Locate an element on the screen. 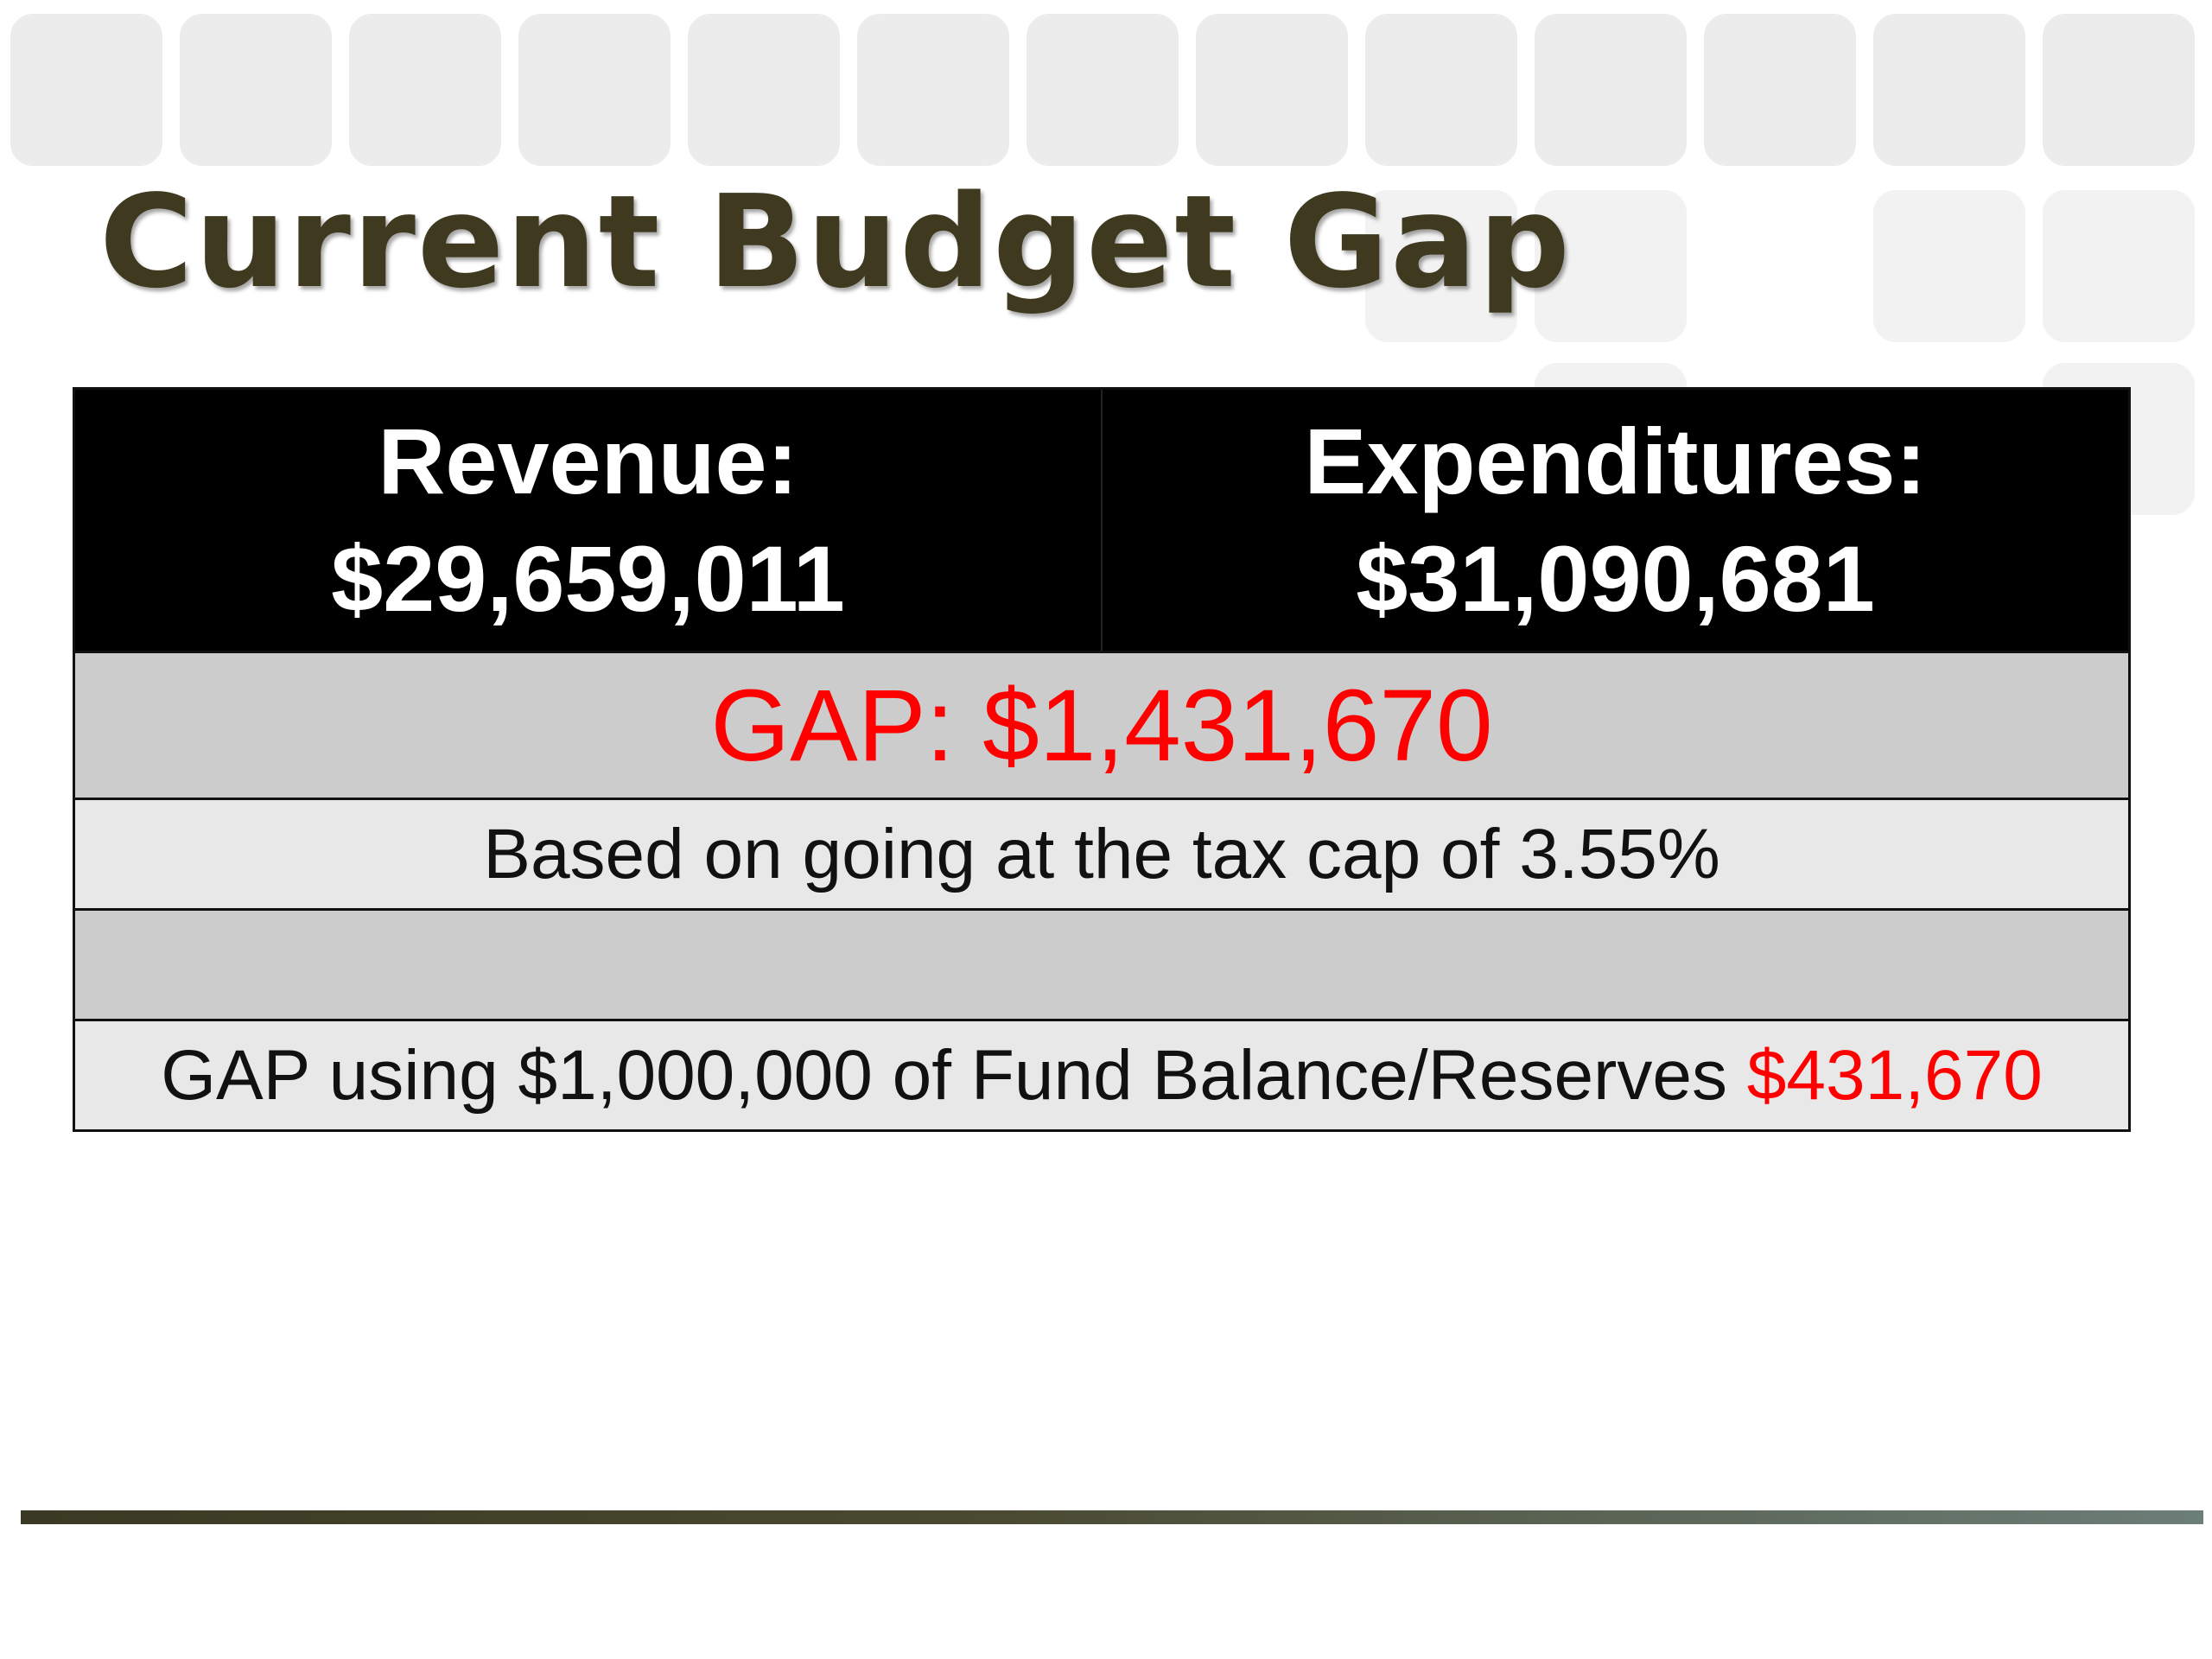 This screenshot has width=2212, height=1659. gap-row: GAP: $1,431,670 is located at coordinates (1101, 724).